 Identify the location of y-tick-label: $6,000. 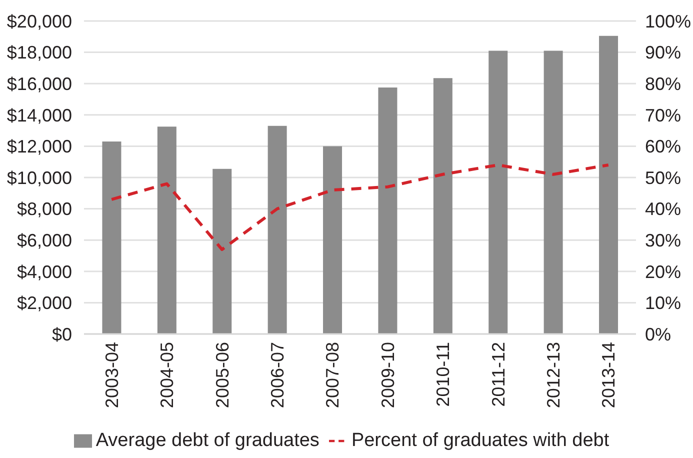
(44, 240).